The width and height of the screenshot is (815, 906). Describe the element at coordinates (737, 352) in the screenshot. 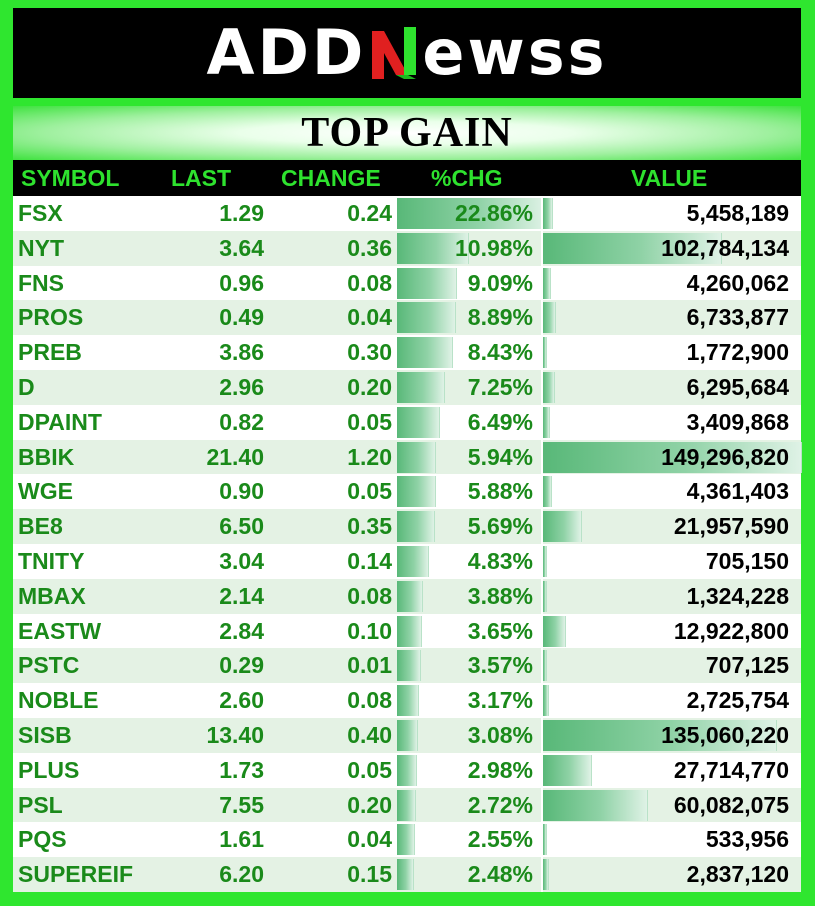

I see `cell-value: 1,772,900` at that location.